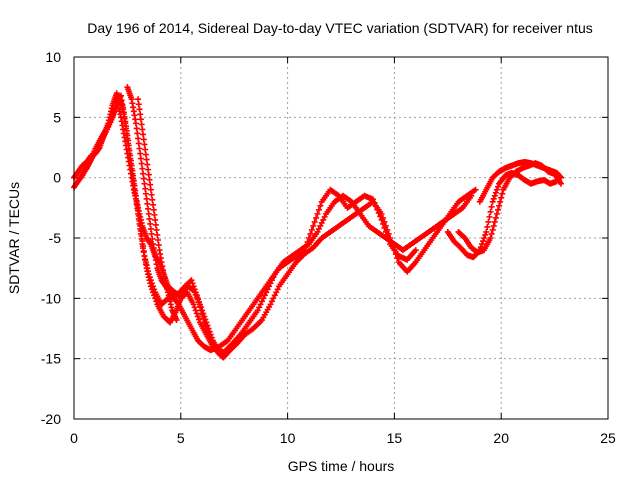  I want to click on y-tick-label: 5, so click(57, 117).